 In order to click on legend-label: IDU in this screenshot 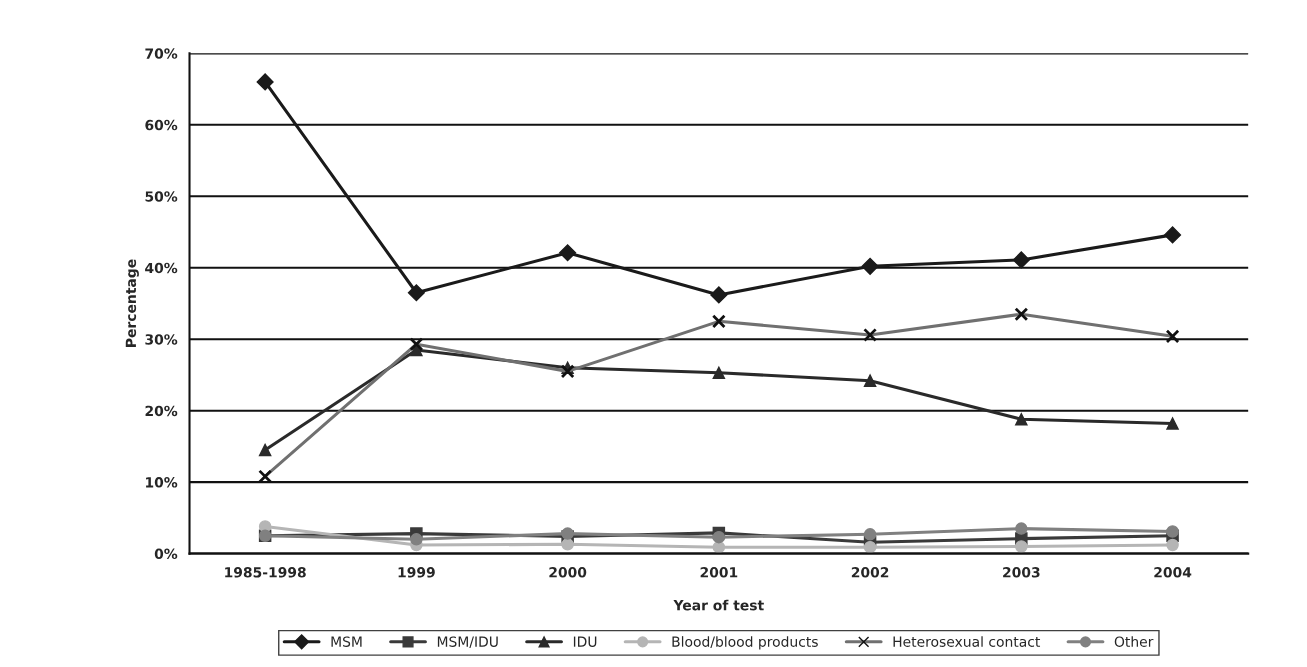, I will do `click(585, 641)`.